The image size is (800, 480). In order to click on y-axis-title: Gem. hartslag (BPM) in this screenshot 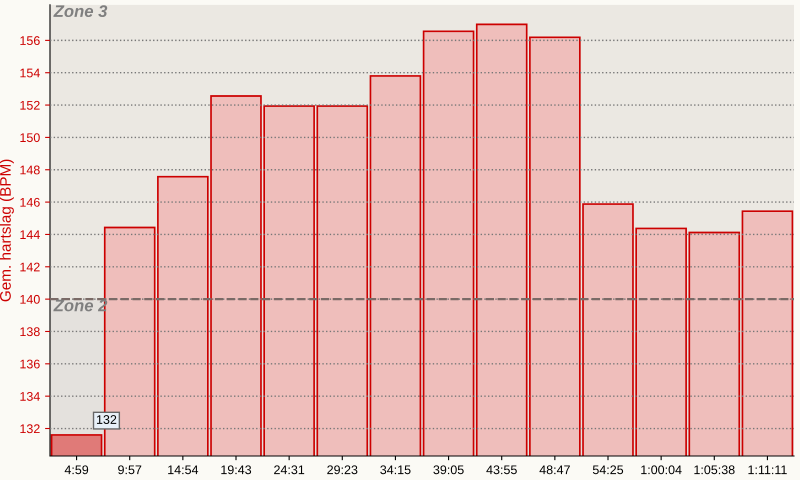, I will do `click(7, 231)`.